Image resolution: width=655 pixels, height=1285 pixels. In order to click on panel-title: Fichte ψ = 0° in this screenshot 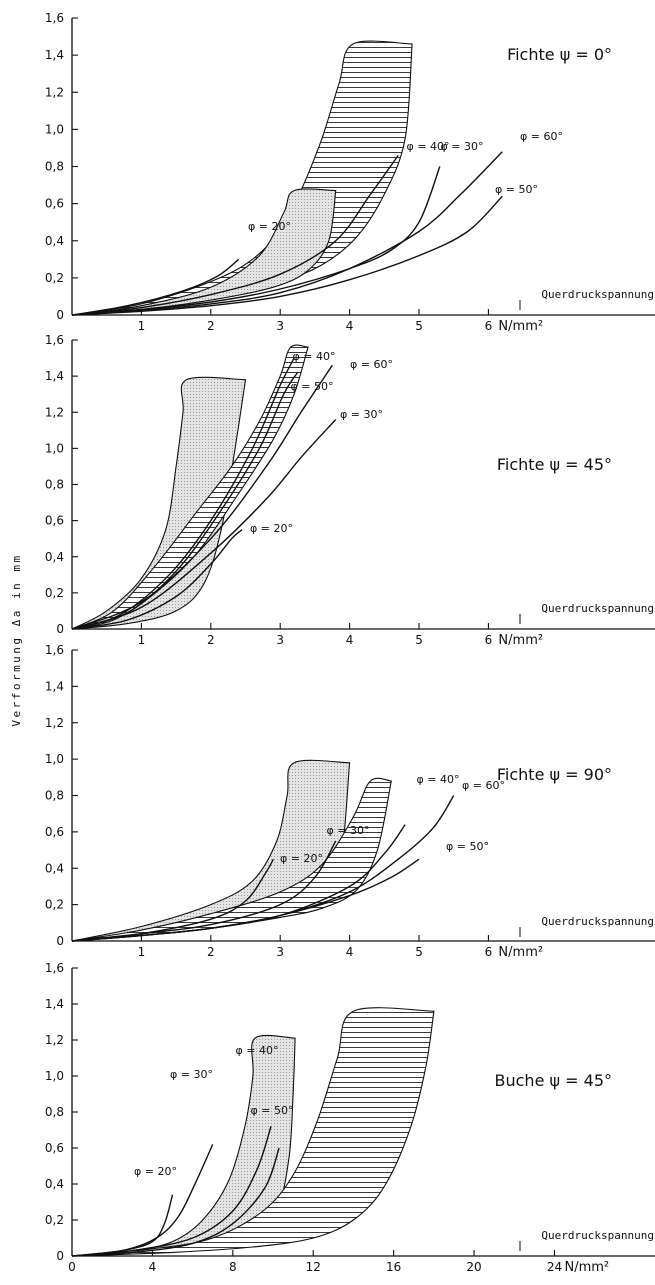, I will do `click(559, 54)`.